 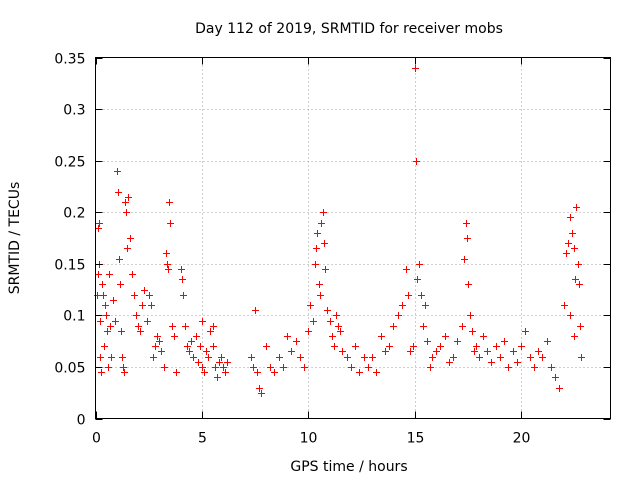 I want to click on y-tick-label: 0.2, so click(x=74, y=214).